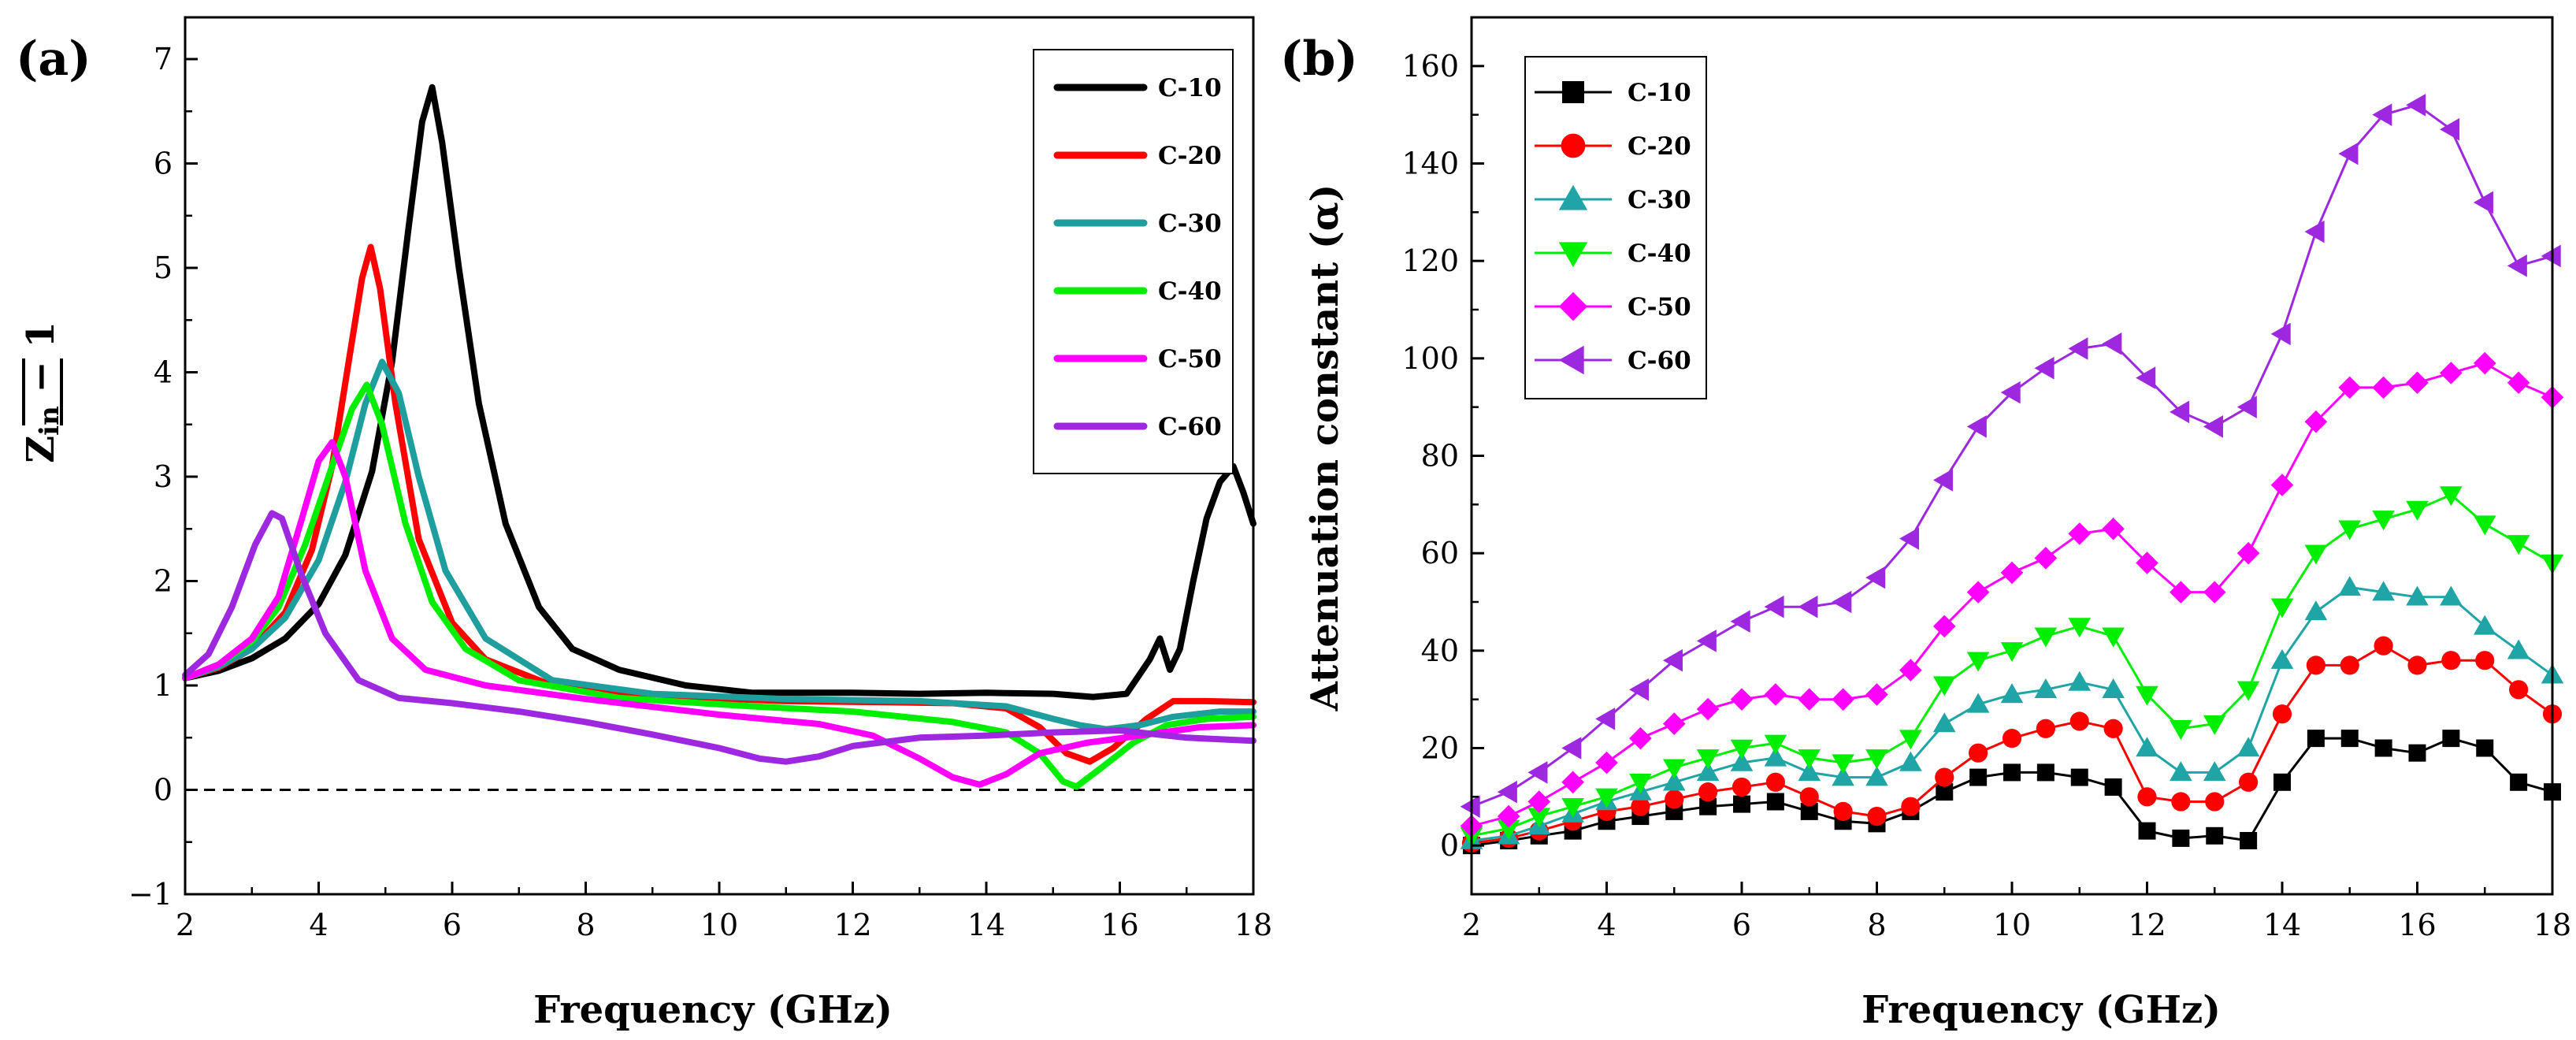 Image resolution: width=2576 pixels, height=1040 pixels. I want to click on panel-a-x-tick-label: 18, so click(1253, 925).